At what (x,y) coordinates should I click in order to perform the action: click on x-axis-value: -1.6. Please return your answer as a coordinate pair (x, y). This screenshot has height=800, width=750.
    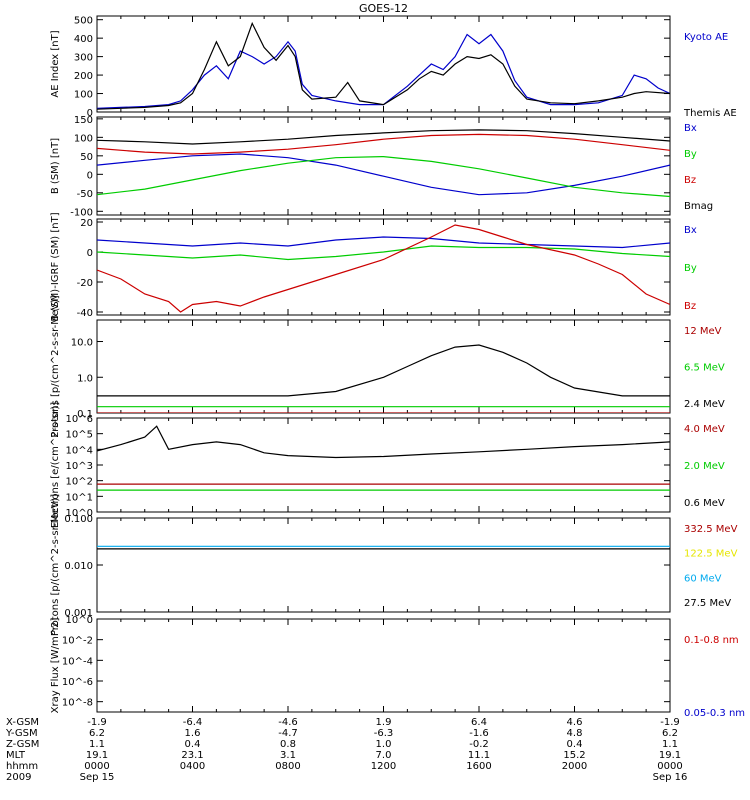
    Looking at the image, I should click on (479, 733).